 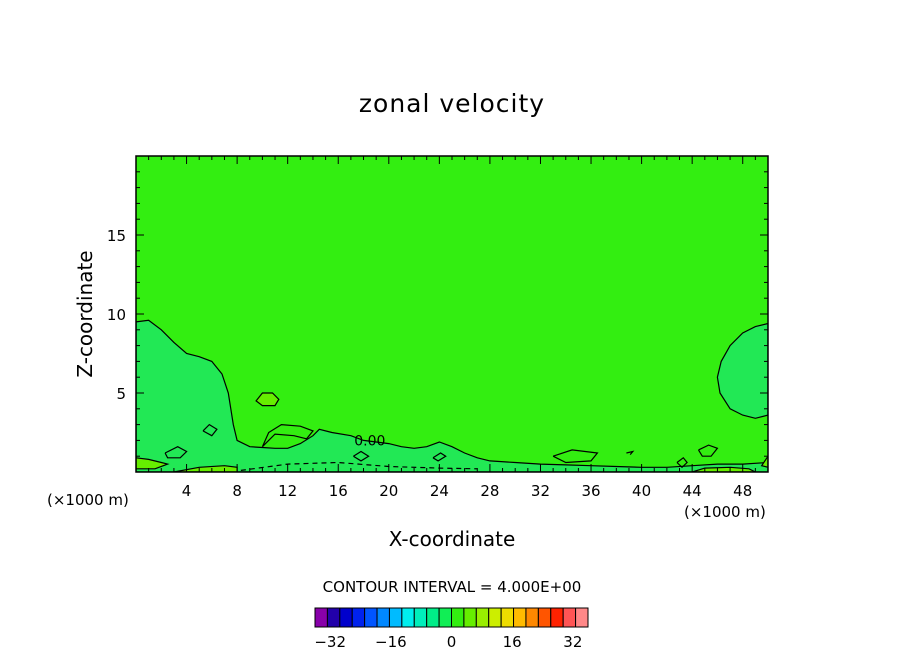 I want to click on x-tick-label: 48, so click(x=742, y=491).